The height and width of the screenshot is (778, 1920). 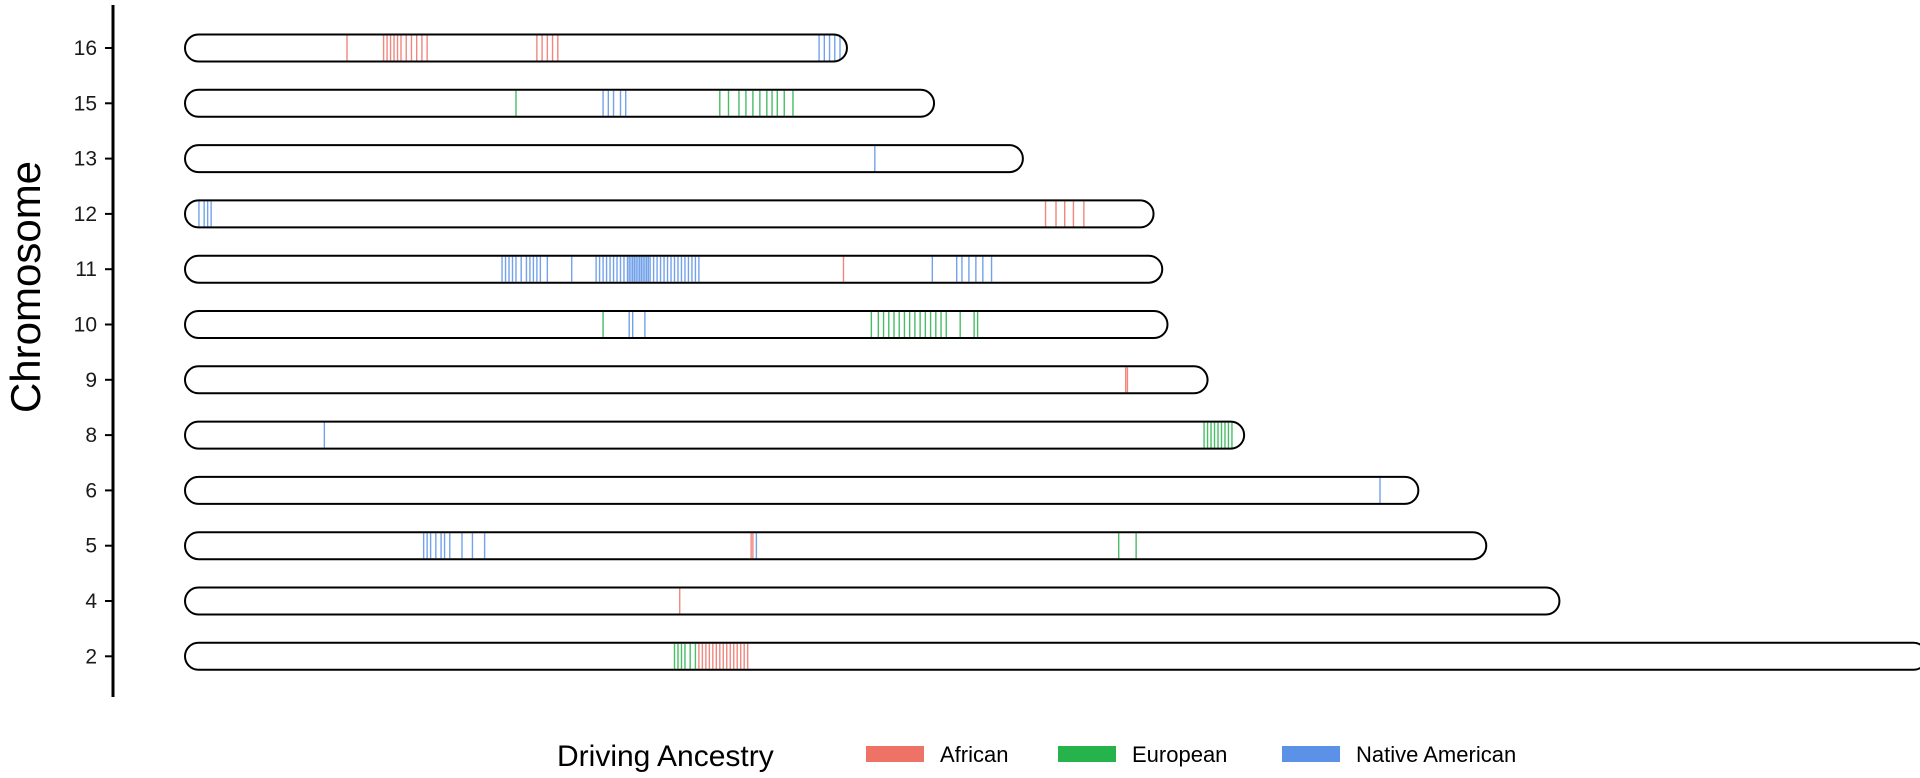 What do you see at coordinates (560, 103) in the screenshot?
I see `chromosome-15-bar` at bounding box center [560, 103].